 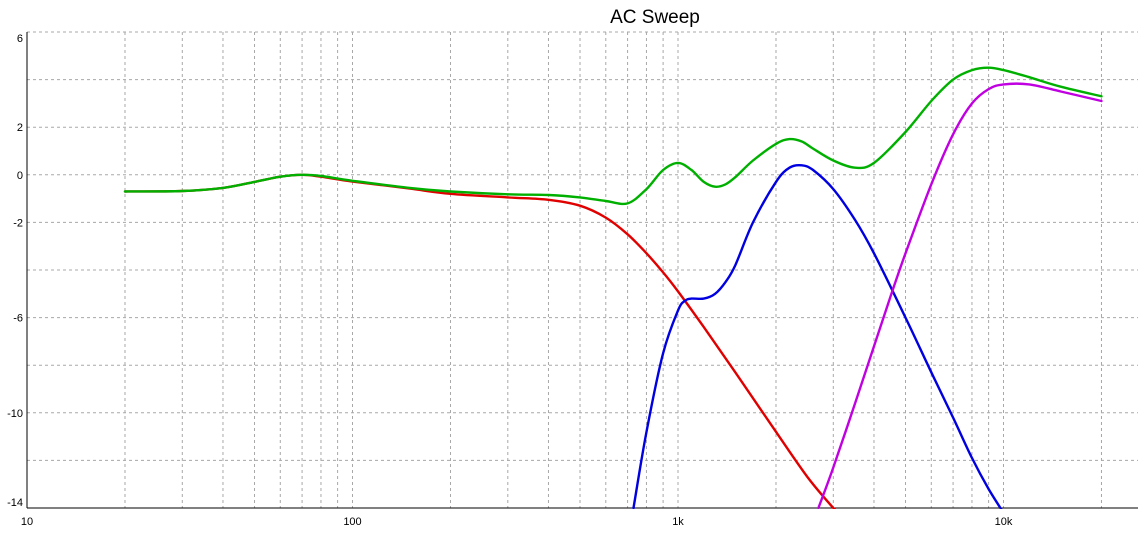 I want to click on y-tick-label: 2, so click(x=20, y=128).